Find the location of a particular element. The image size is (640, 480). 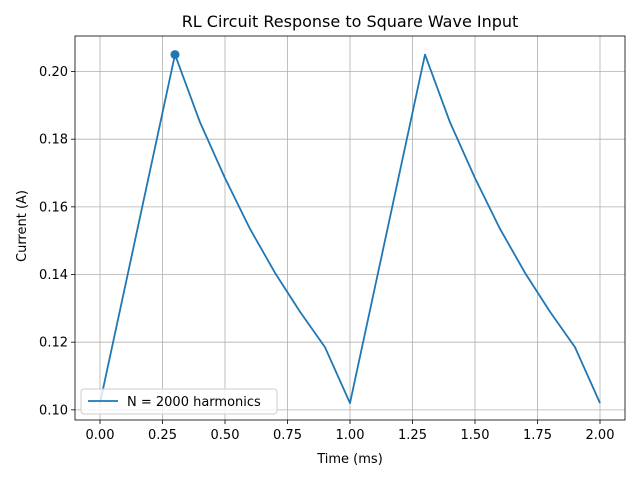

x-tick-label: 0.25 is located at coordinates (162, 435).